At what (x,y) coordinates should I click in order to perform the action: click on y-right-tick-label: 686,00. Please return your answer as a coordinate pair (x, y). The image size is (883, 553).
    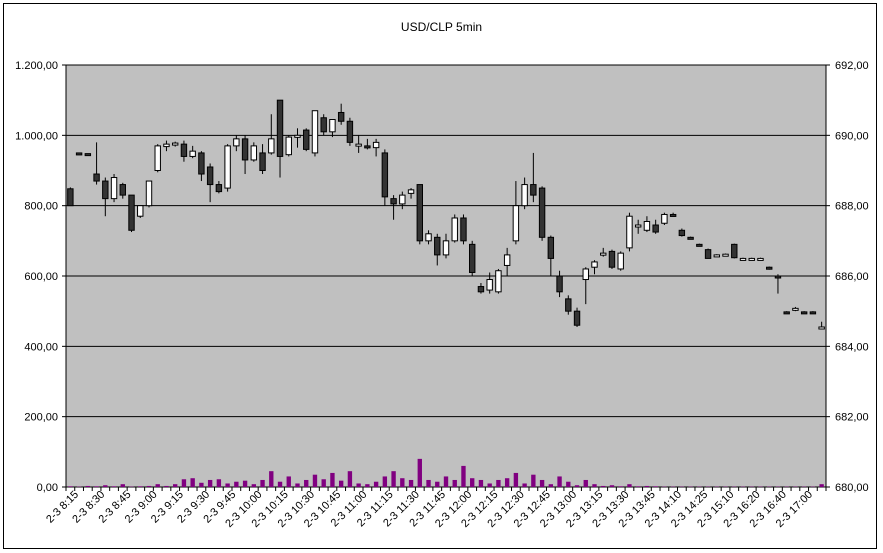
    Looking at the image, I should click on (852, 277).